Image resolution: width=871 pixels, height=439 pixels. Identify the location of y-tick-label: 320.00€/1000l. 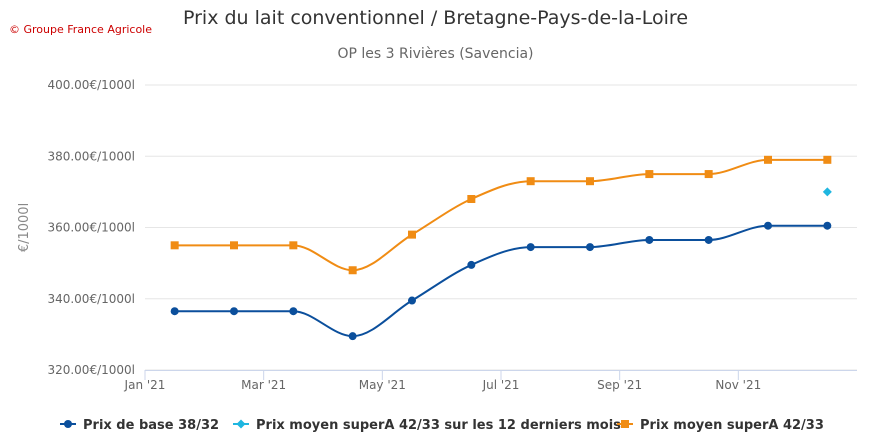
(91, 370).